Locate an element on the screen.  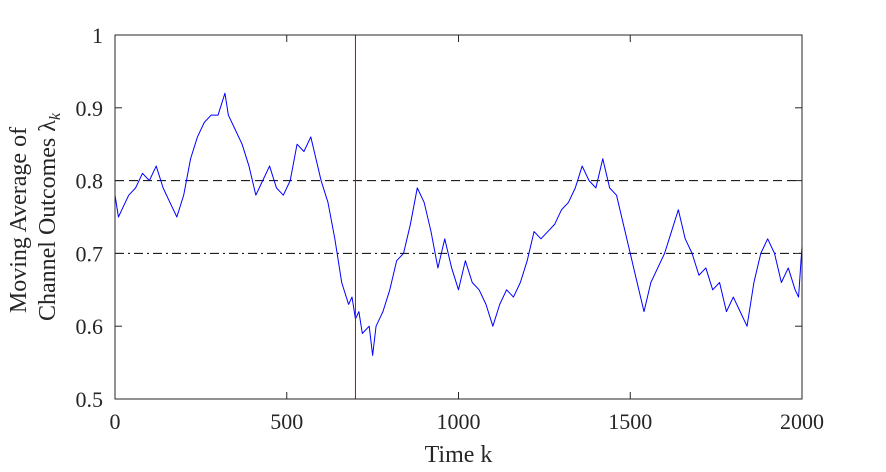
x-tick-label: 1500 is located at coordinates (630, 421).